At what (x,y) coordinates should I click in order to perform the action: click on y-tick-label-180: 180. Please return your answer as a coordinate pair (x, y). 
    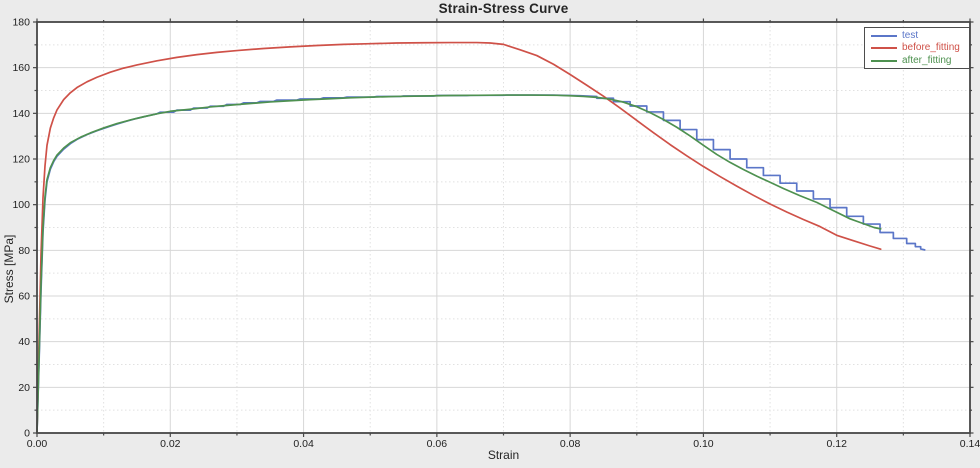
    Looking at the image, I should click on (21, 23).